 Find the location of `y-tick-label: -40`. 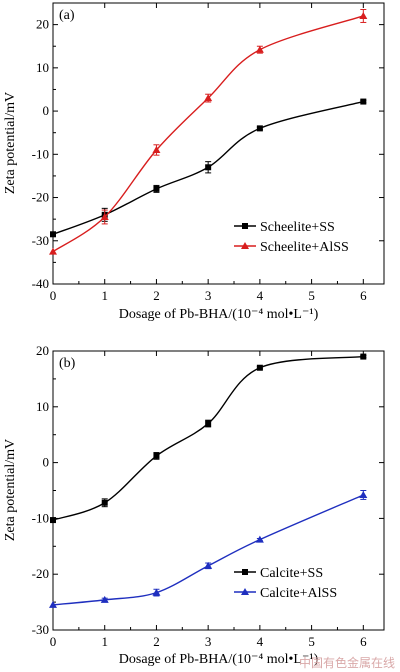

y-tick-label: -40 is located at coordinates (40, 283).